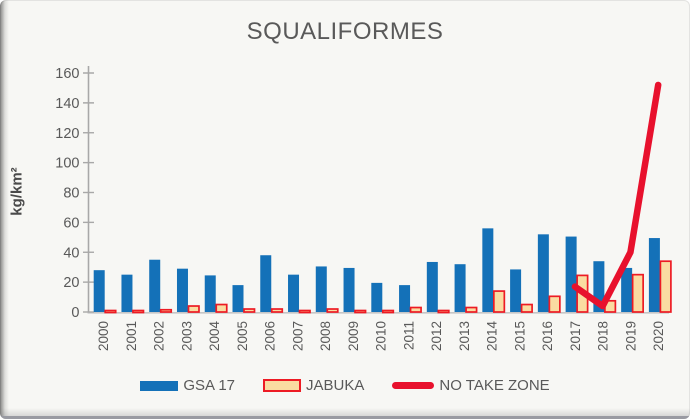  Describe the element at coordinates (332, 310) in the screenshot. I see `bar-jabuka-2008` at that location.